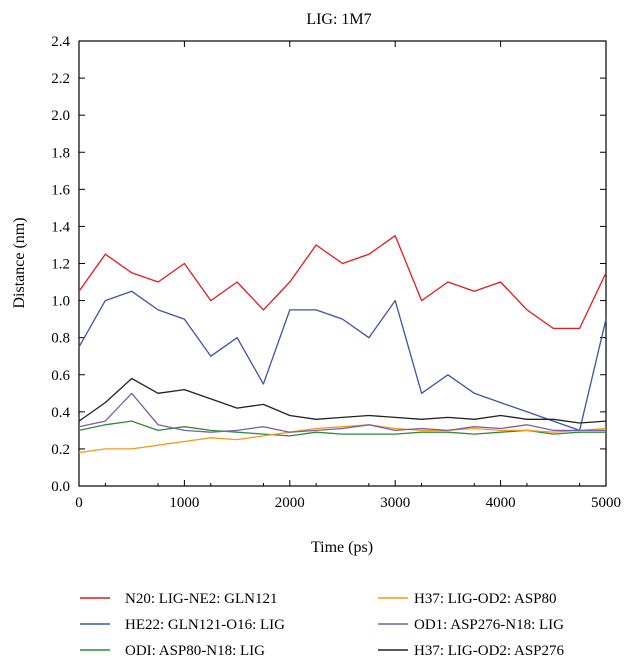  I want to click on x-tick-label: 5000, so click(606, 503).